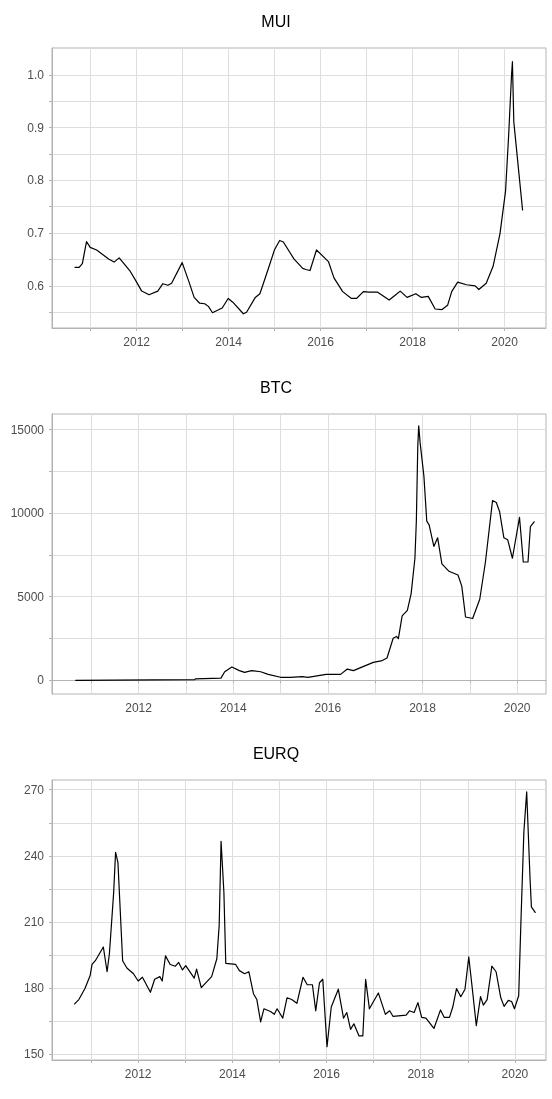  What do you see at coordinates (276, 21) in the screenshot?
I see `chart-title: MUI` at bounding box center [276, 21].